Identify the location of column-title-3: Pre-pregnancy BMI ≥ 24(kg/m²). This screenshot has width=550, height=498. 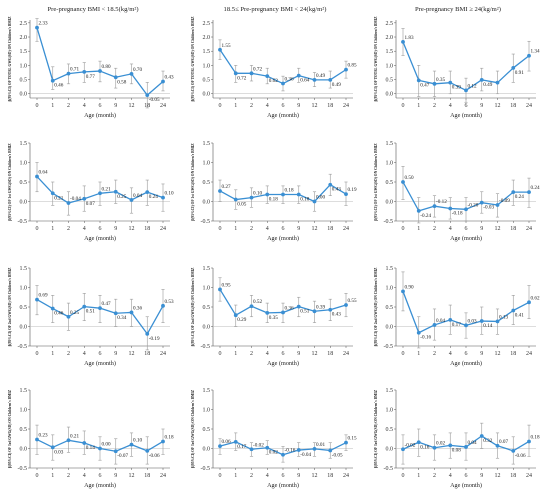
(458, 9).